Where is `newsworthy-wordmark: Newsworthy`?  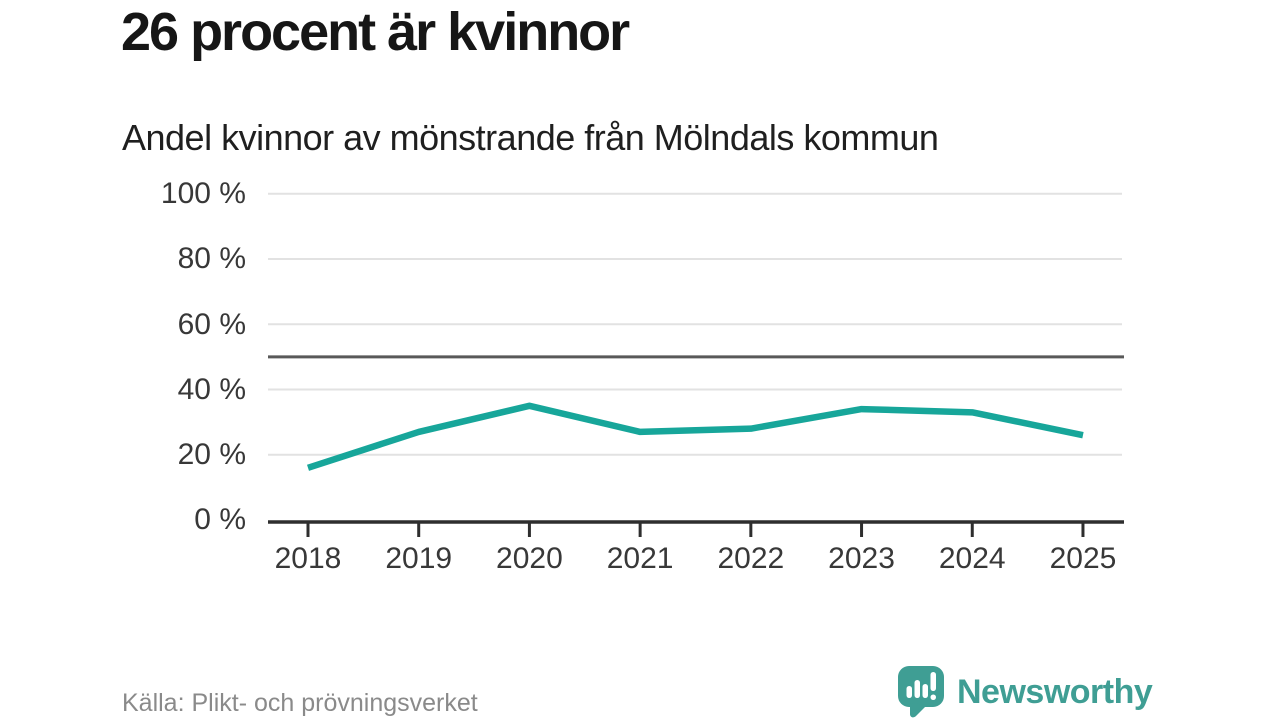
newsworthy-wordmark: Newsworthy is located at coordinates (1055, 692).